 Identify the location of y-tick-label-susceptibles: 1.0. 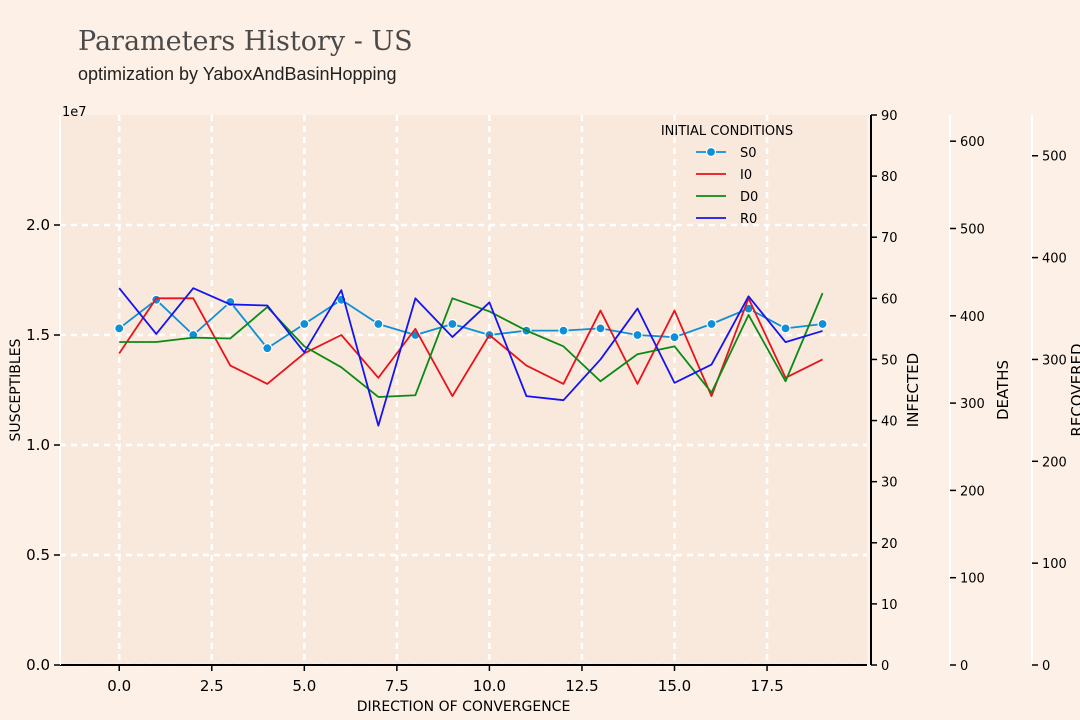
(38, 445).